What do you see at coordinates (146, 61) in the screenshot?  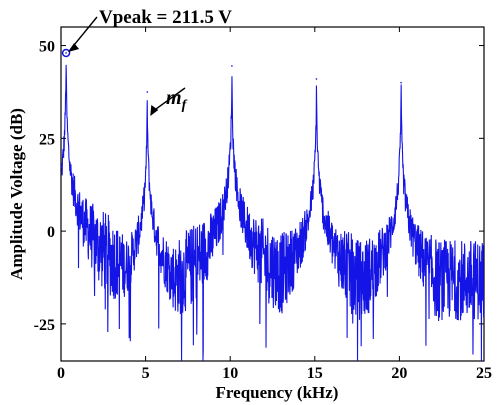 I see `annotation-layer: Vpeak = 211.5 Vmf` at bounding box center [146, 61].